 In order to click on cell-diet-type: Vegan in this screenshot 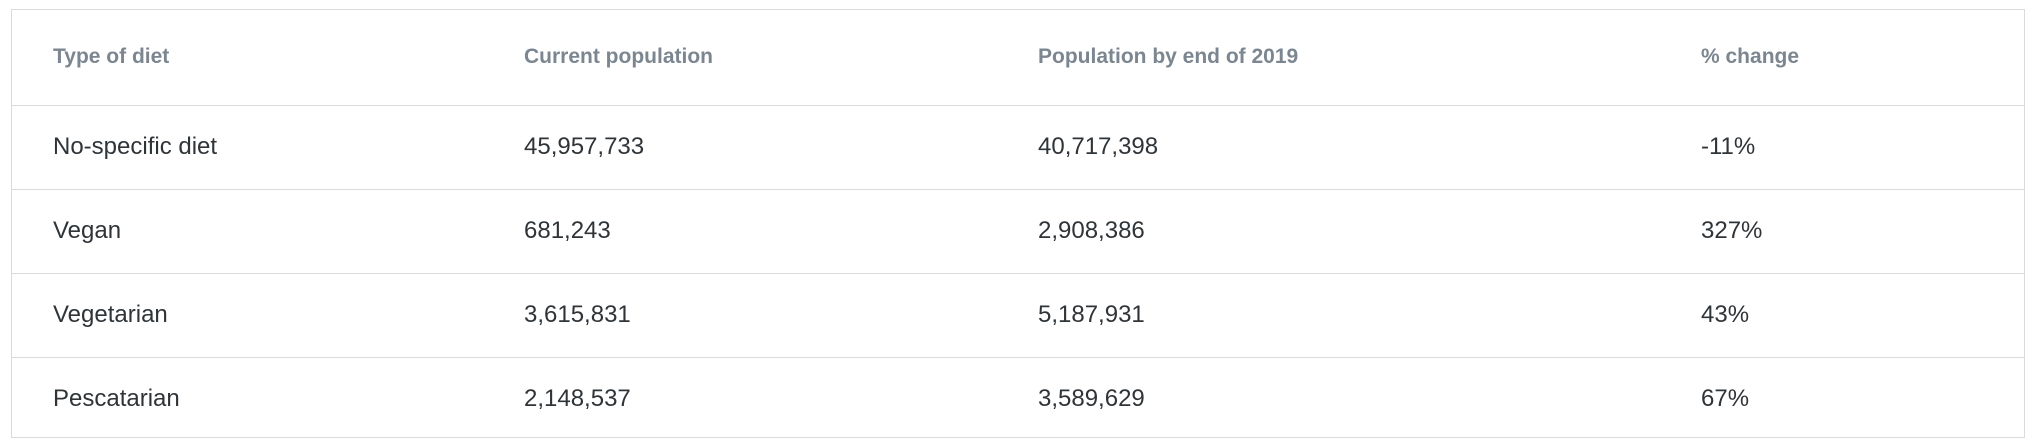, I will do `click(247, 231)`.